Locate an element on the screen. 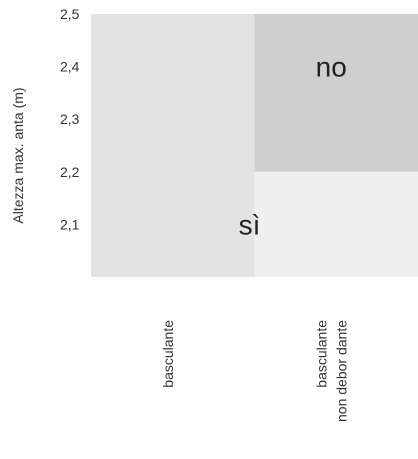 This screenshot has height=459, width=418. y-axis-ticks: 2,1 2,2 2,3 2,4 2,5 is located at coordinates (70, 119).